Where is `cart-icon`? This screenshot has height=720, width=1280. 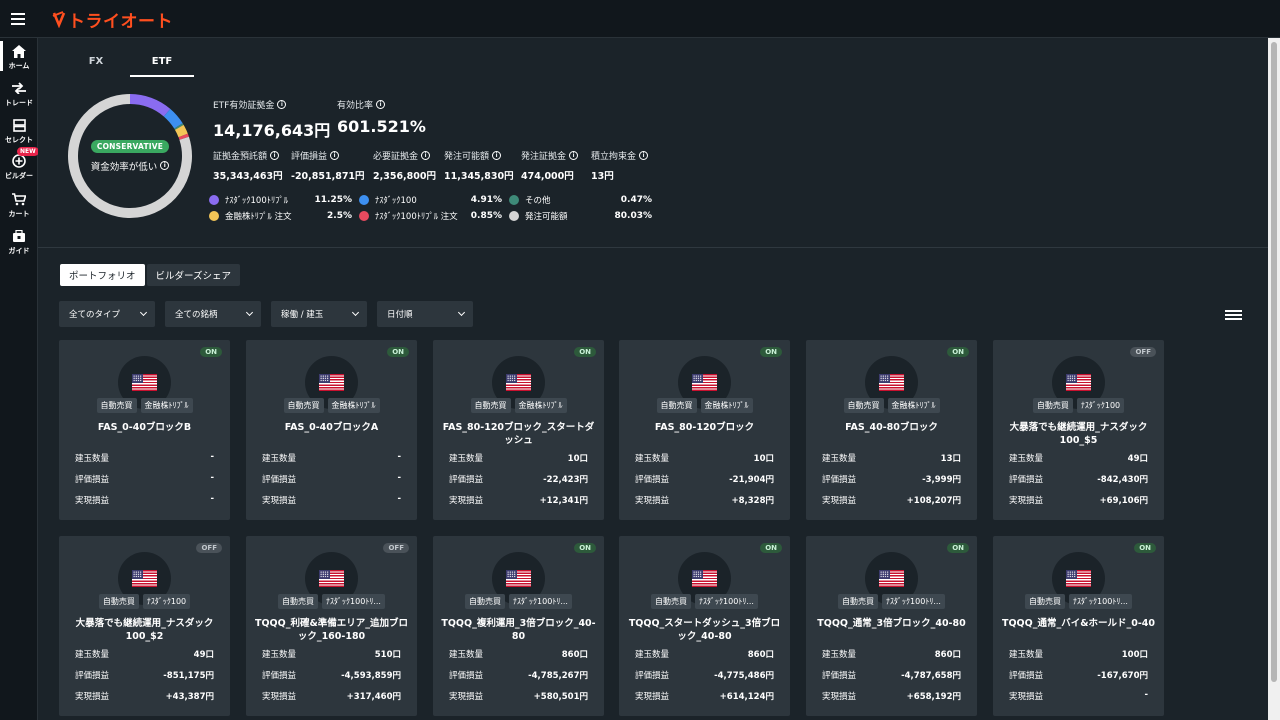
cart-icon is located at coordinates (19, 199).